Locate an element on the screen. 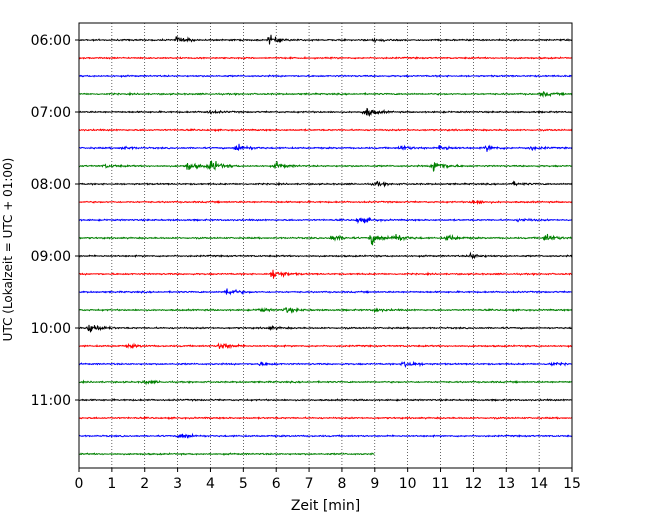 Image resolution: width=650 pixels, height=520 pixels. trace-06:45 is located at coordinates (325, 95).